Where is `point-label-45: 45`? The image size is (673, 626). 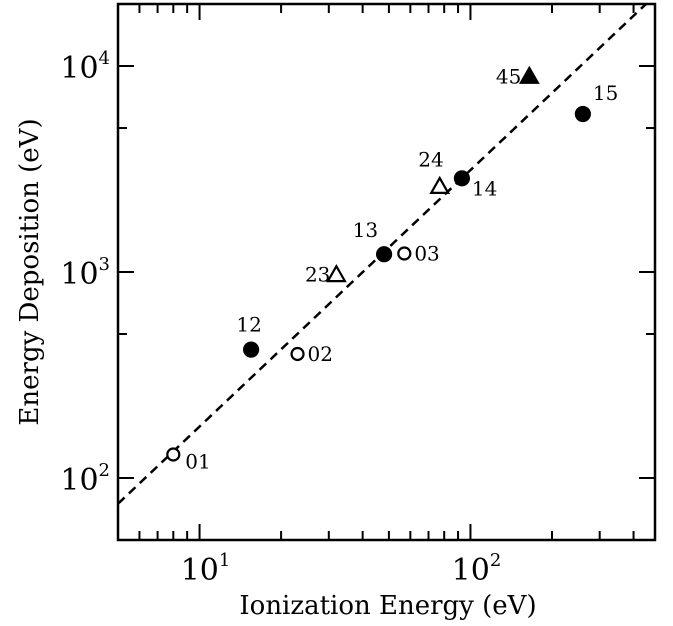 point-label-45: 45 is located at coordinates (508, 76).